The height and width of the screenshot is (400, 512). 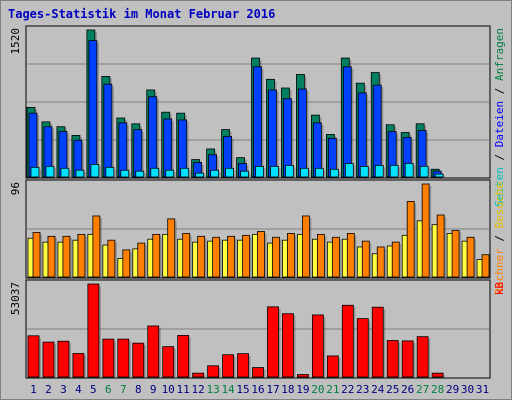 What do you see at coordinates (467, 389) in the screenshot?
I see `x-tick-label: 30` at bounding box center [467, 389].